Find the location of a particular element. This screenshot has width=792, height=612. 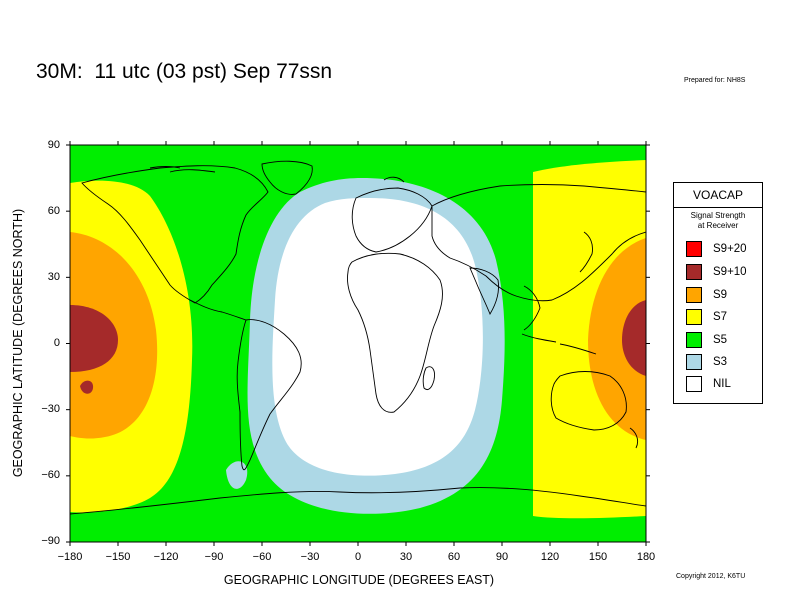

x-tick-label: −150 is located at coordinates (118, 557).